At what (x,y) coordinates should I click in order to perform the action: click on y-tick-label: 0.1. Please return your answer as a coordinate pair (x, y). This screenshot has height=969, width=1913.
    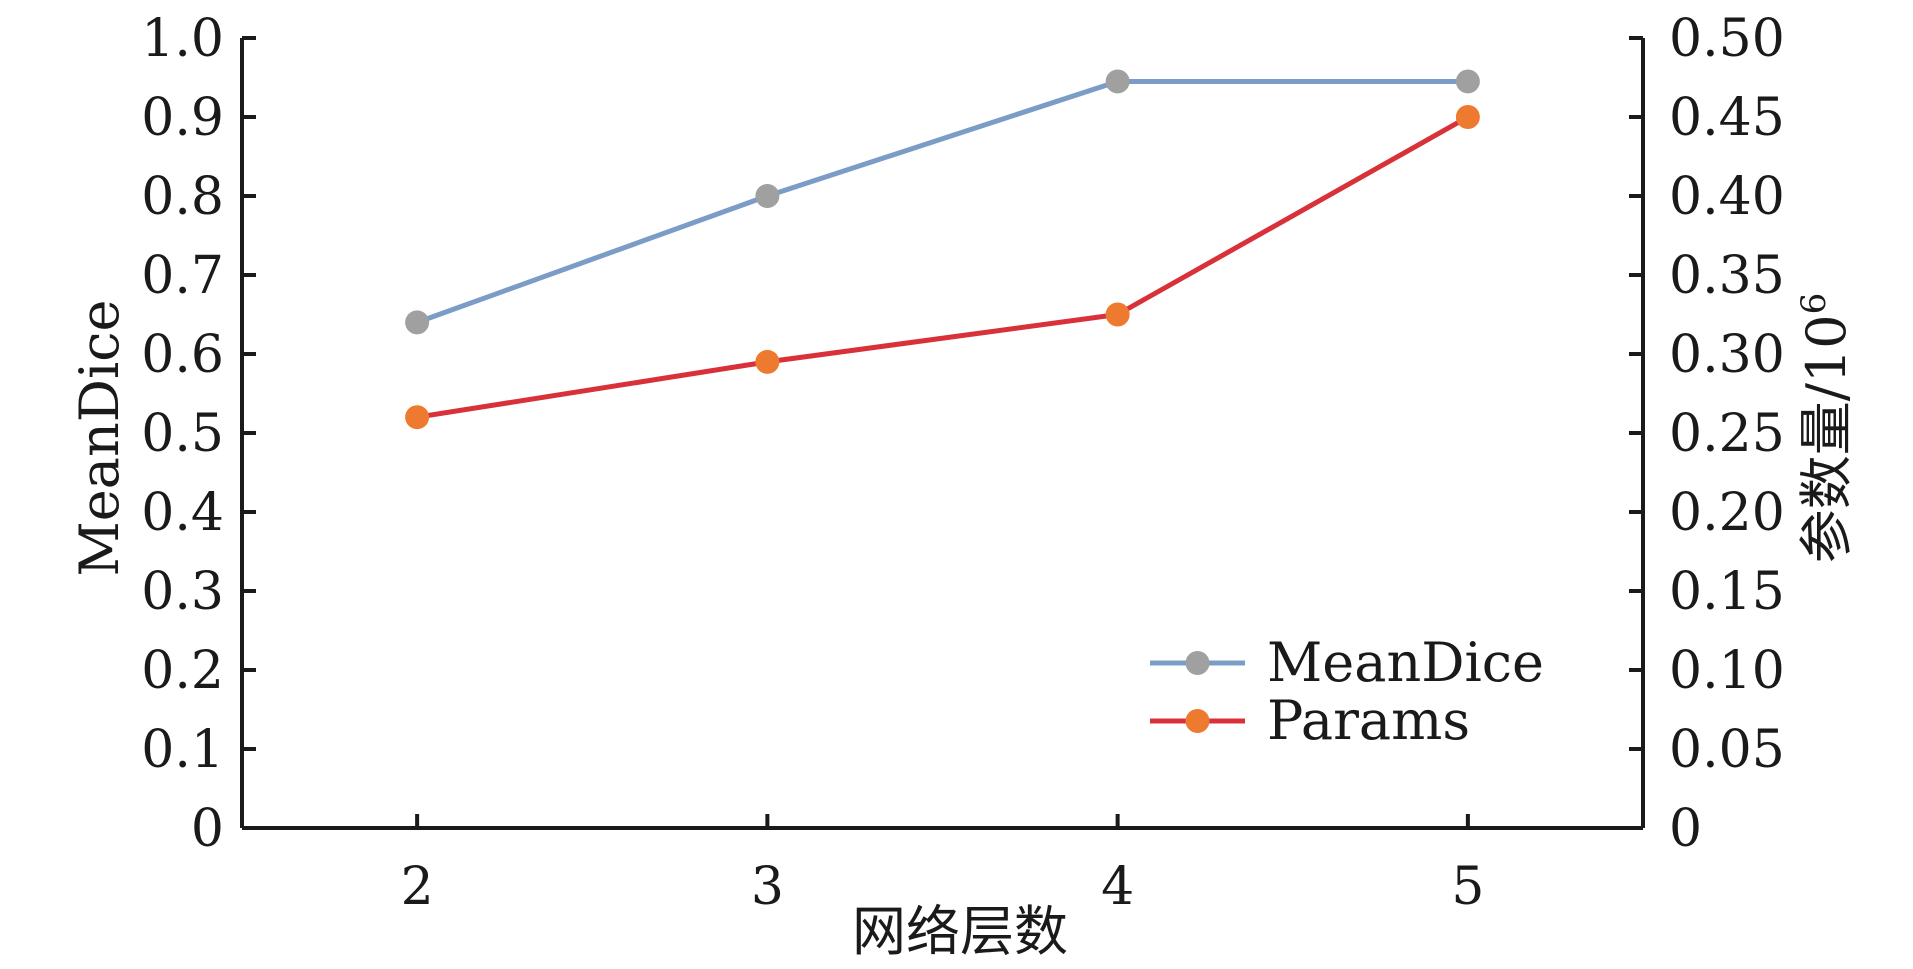
    Looking at the image, I should click on (182, 750).